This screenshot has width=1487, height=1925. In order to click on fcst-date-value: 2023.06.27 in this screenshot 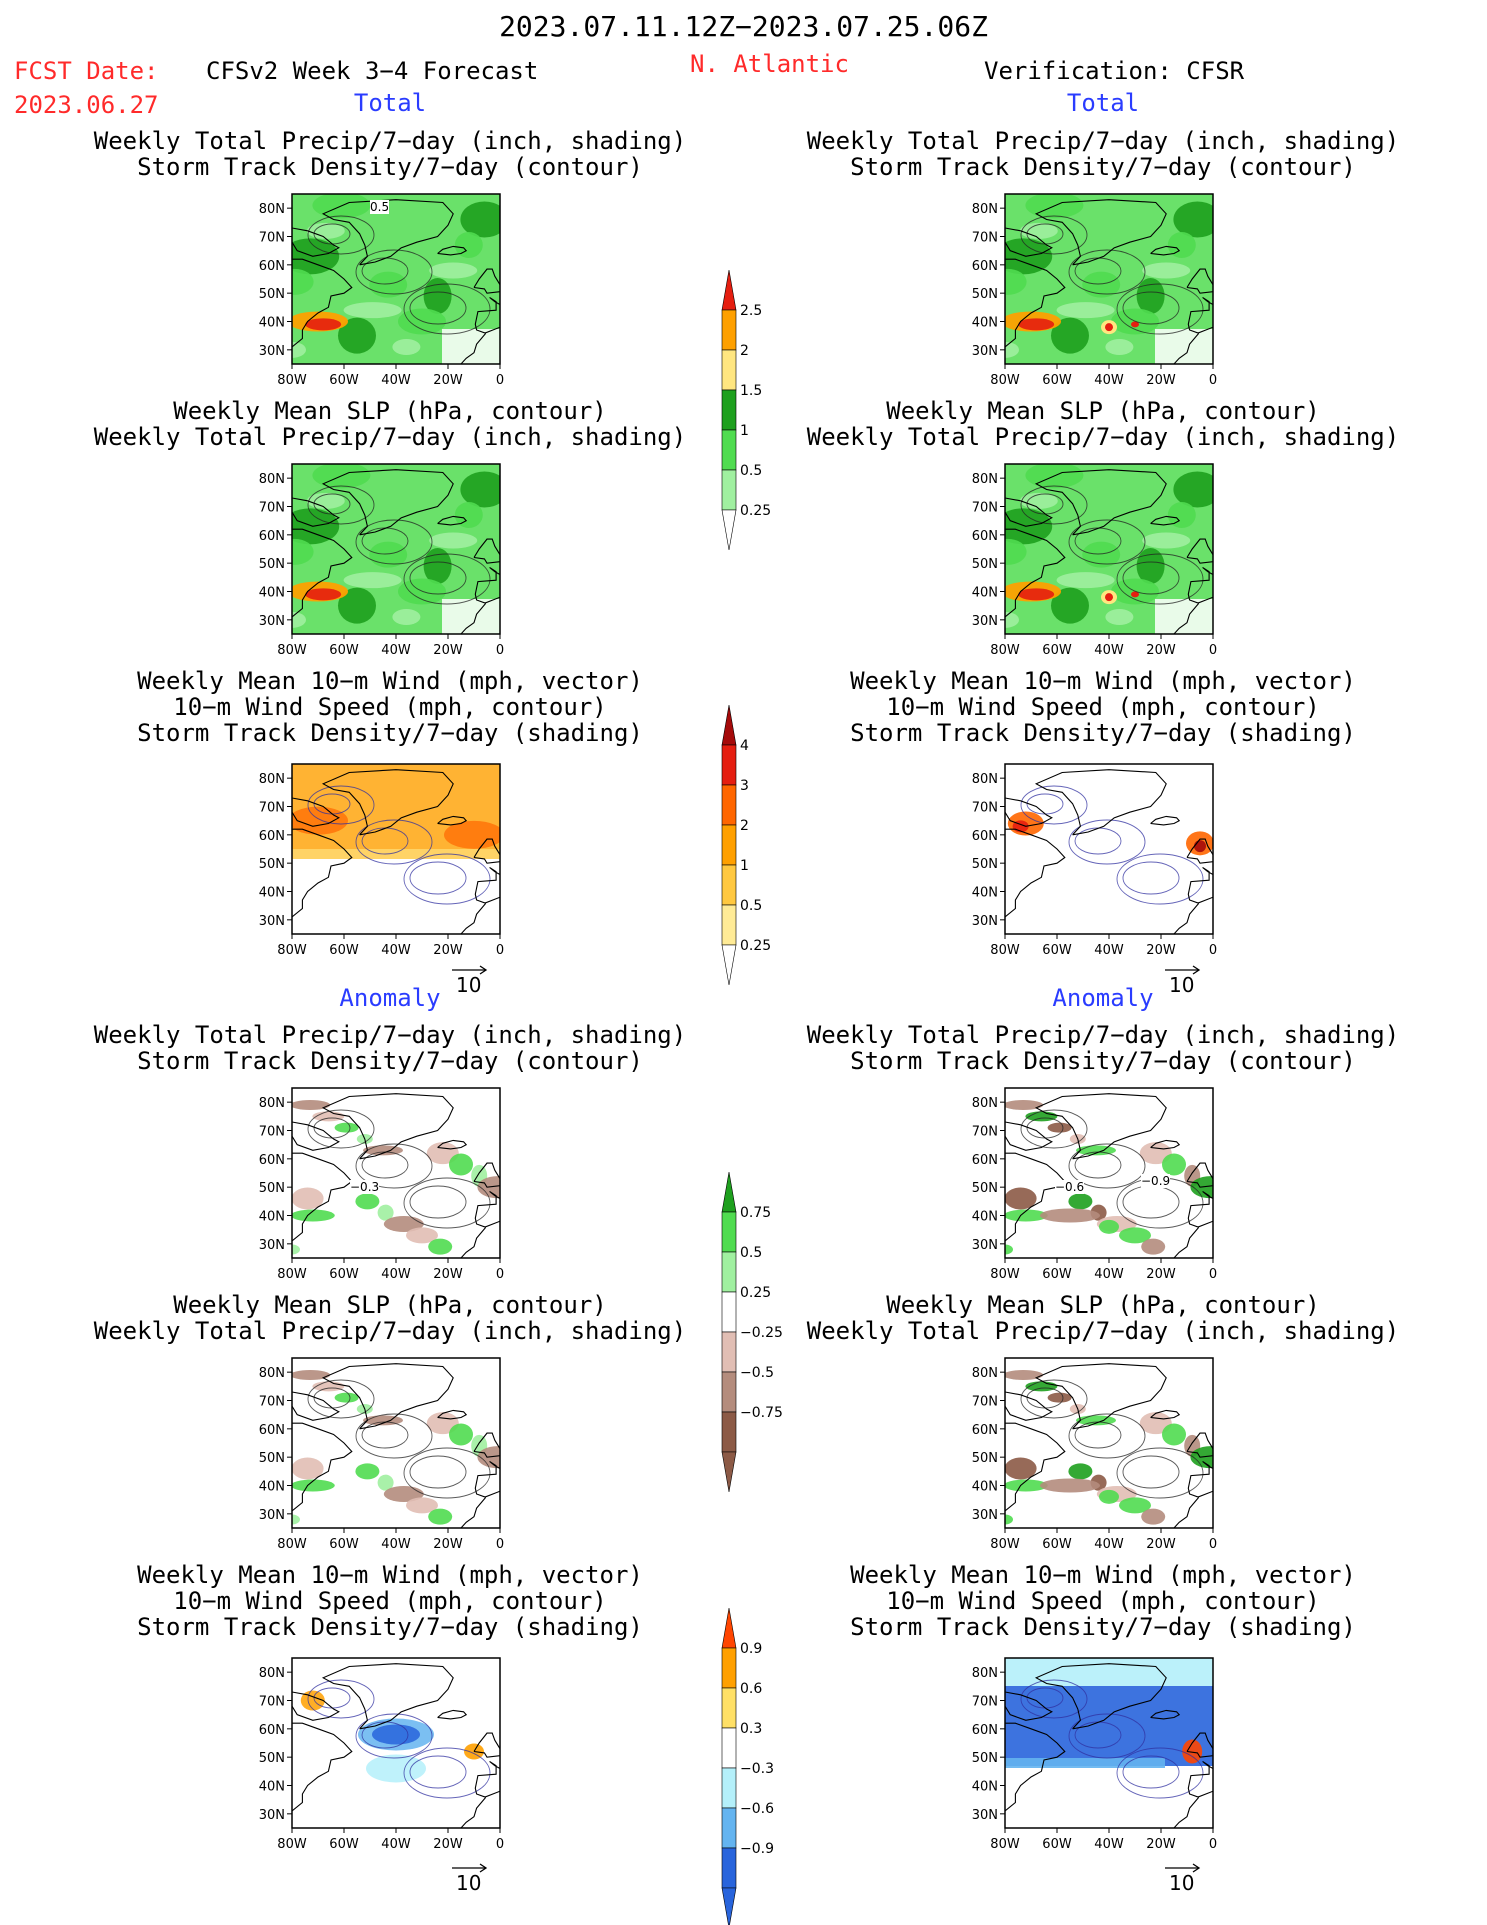, I will do `click(86, 105)`.